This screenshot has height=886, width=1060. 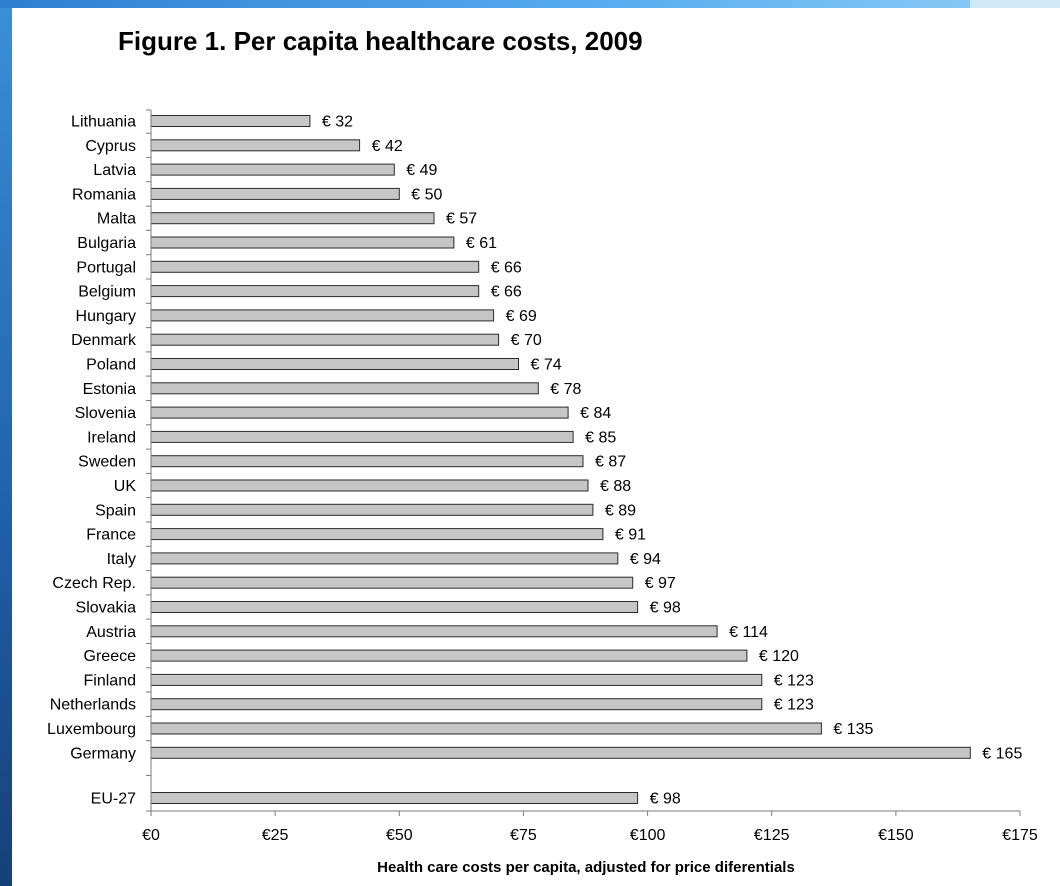 I want to click on bar-italy, so click(x=384, y=558).